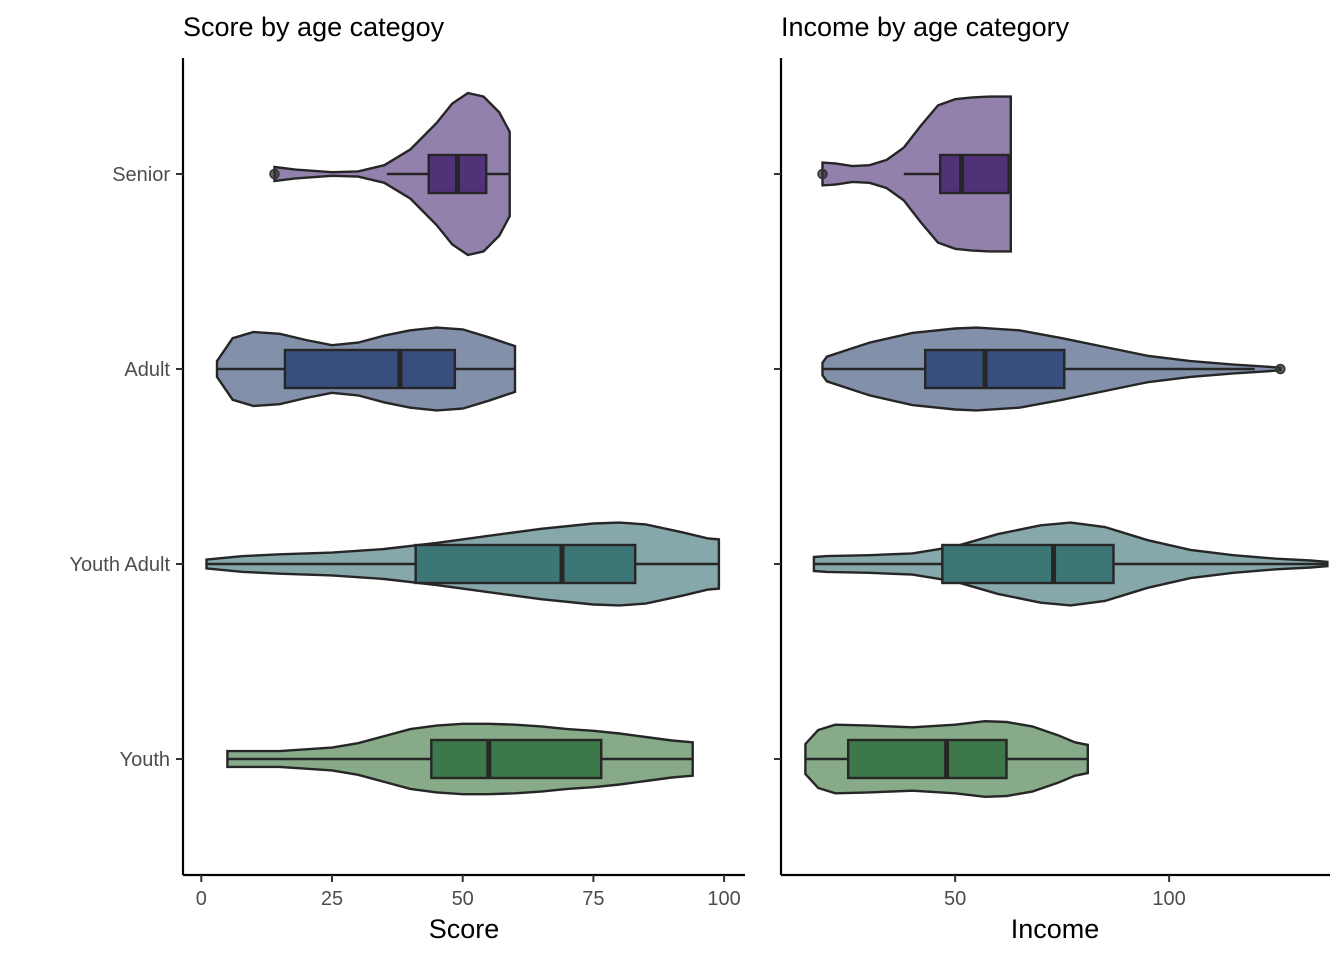 This screenshot has width=1344, height=960. I want to click on income-senior-outlier, so click(822, 174).